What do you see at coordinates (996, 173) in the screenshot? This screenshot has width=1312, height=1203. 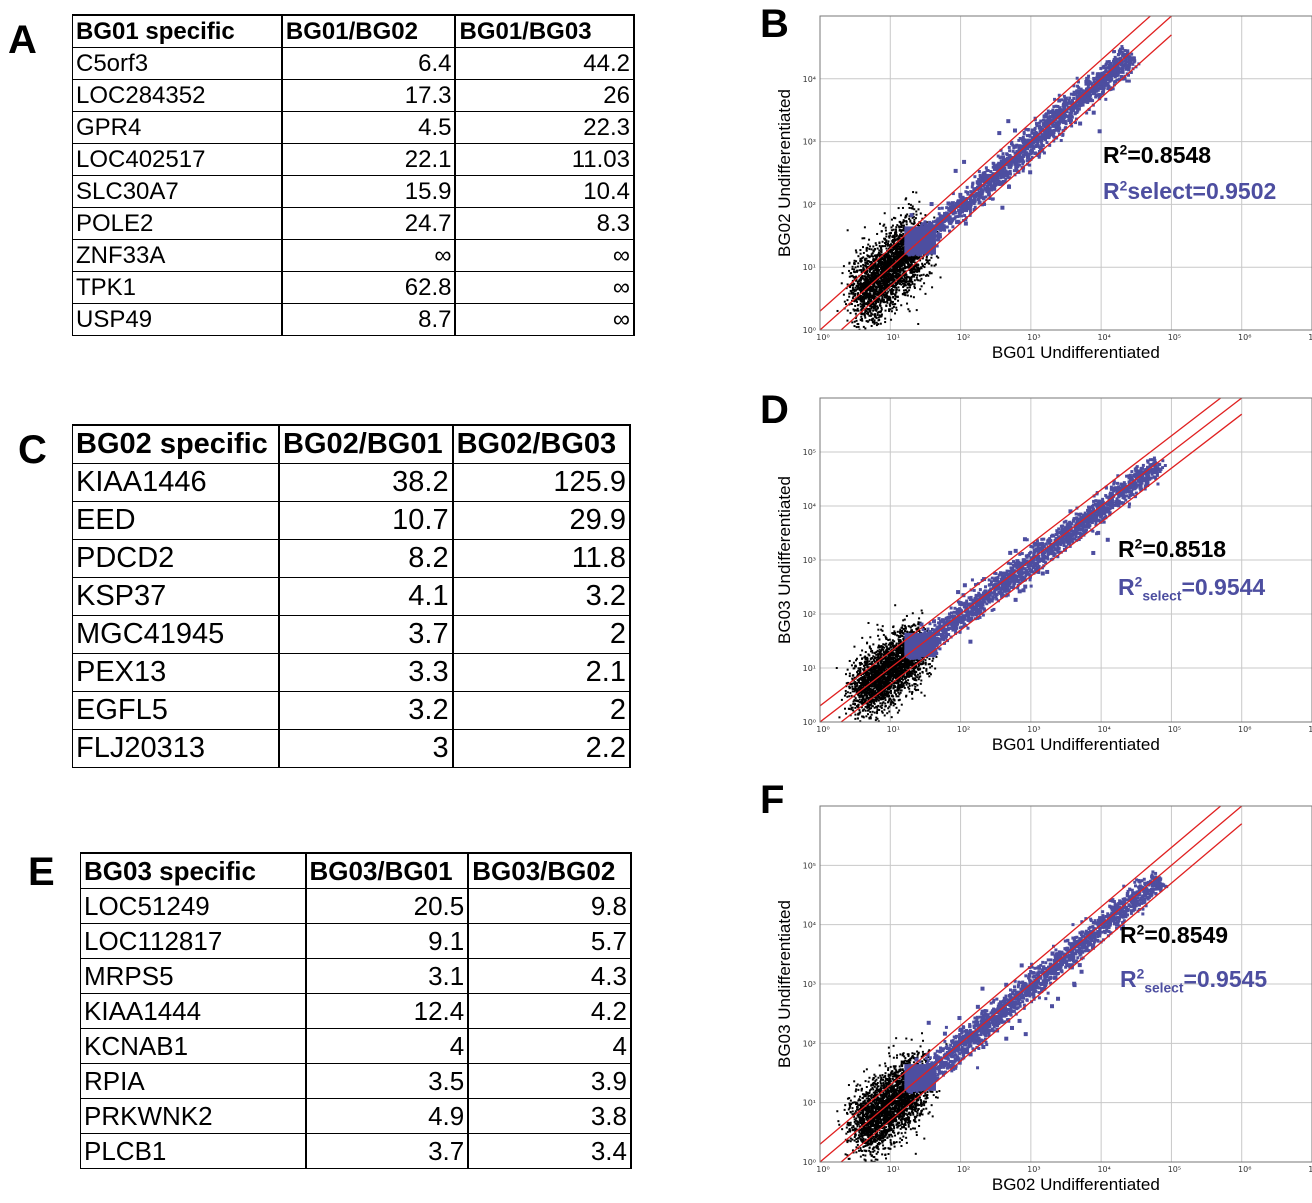 I see `fit-lines` at bounding box center [996, 173].